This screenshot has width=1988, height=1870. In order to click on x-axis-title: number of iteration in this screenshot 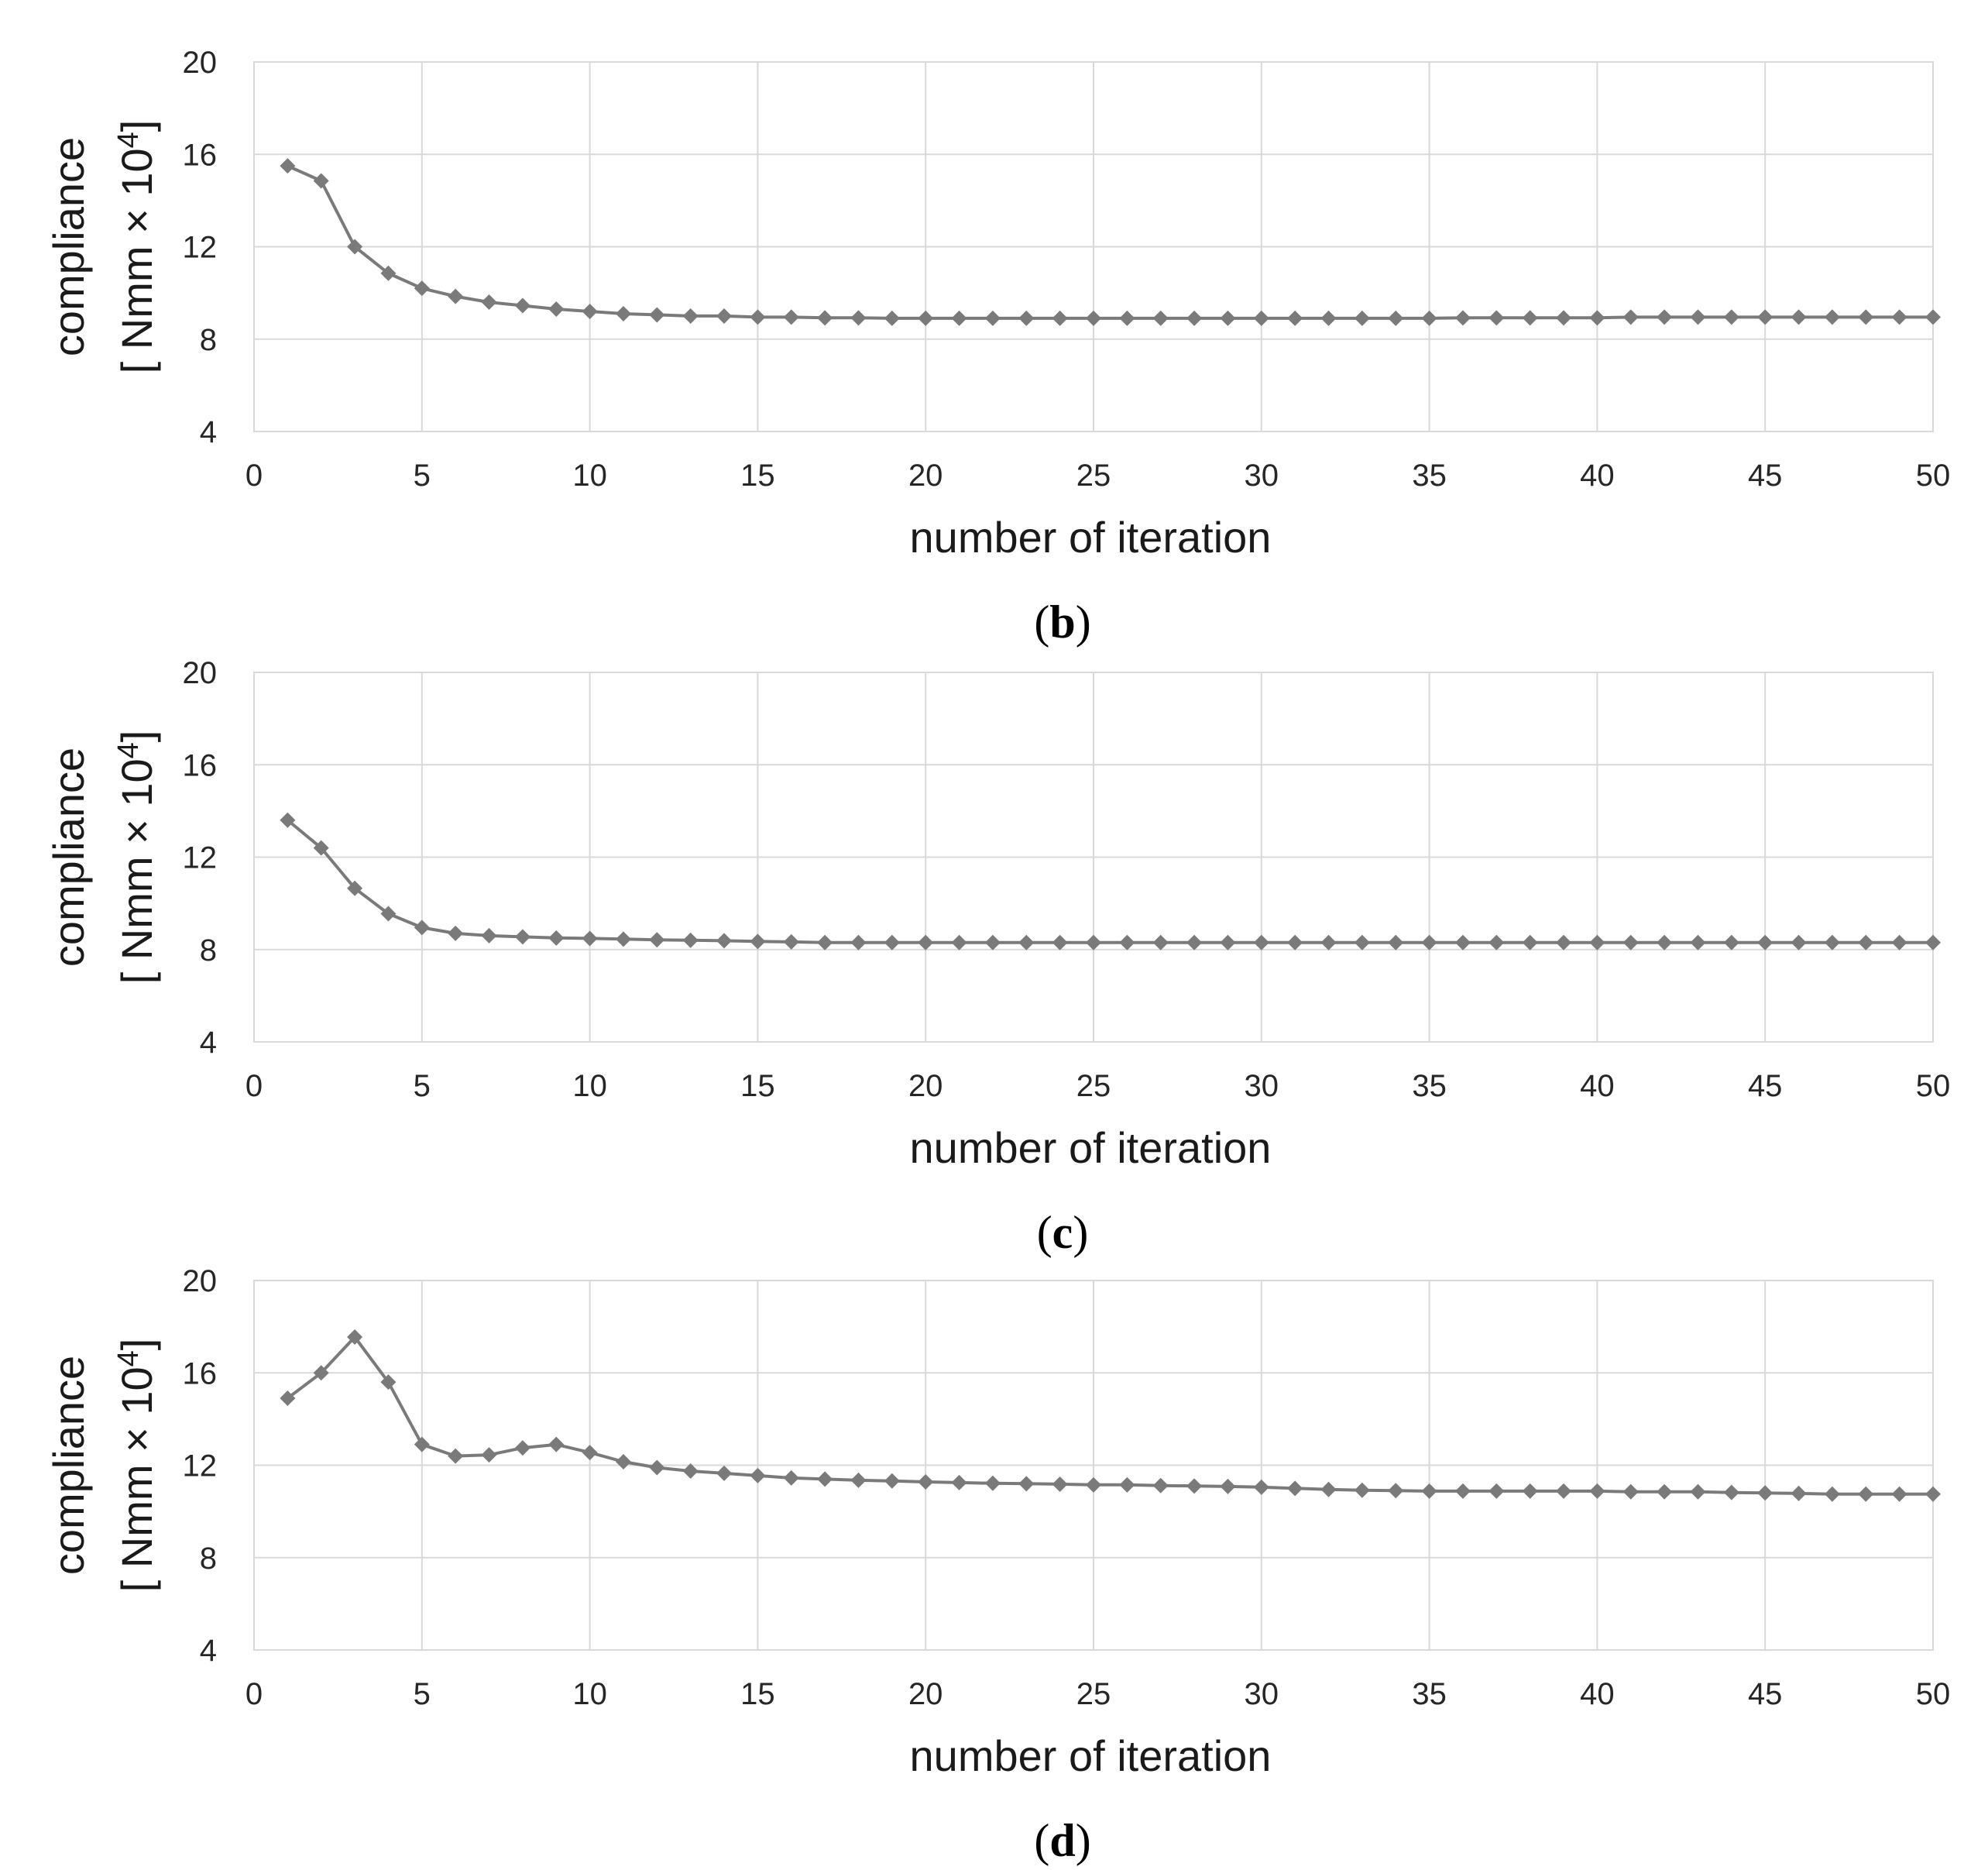, I will do `click(1091, 1756)`.